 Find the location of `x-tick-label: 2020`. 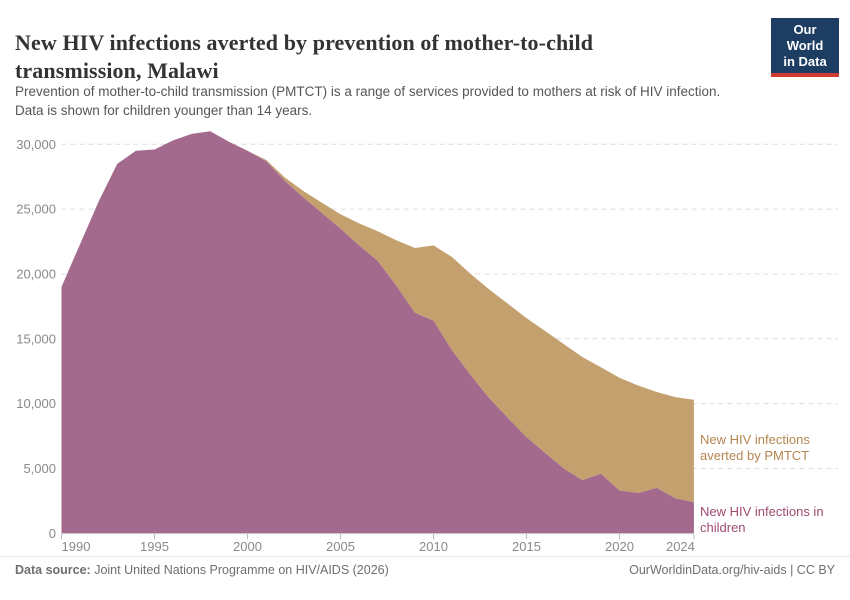

x-tick-label: 2020 is located at coordinates (619, 546).